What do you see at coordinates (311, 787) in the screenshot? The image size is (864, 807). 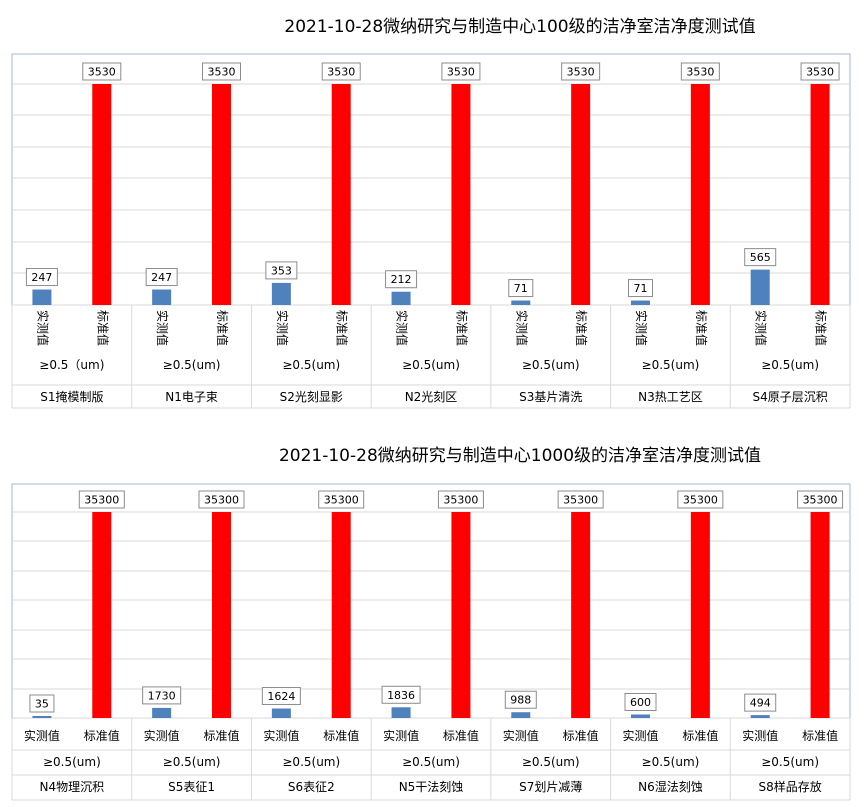 I see `location-label: S6表征2` at bounding box center [311, 787].